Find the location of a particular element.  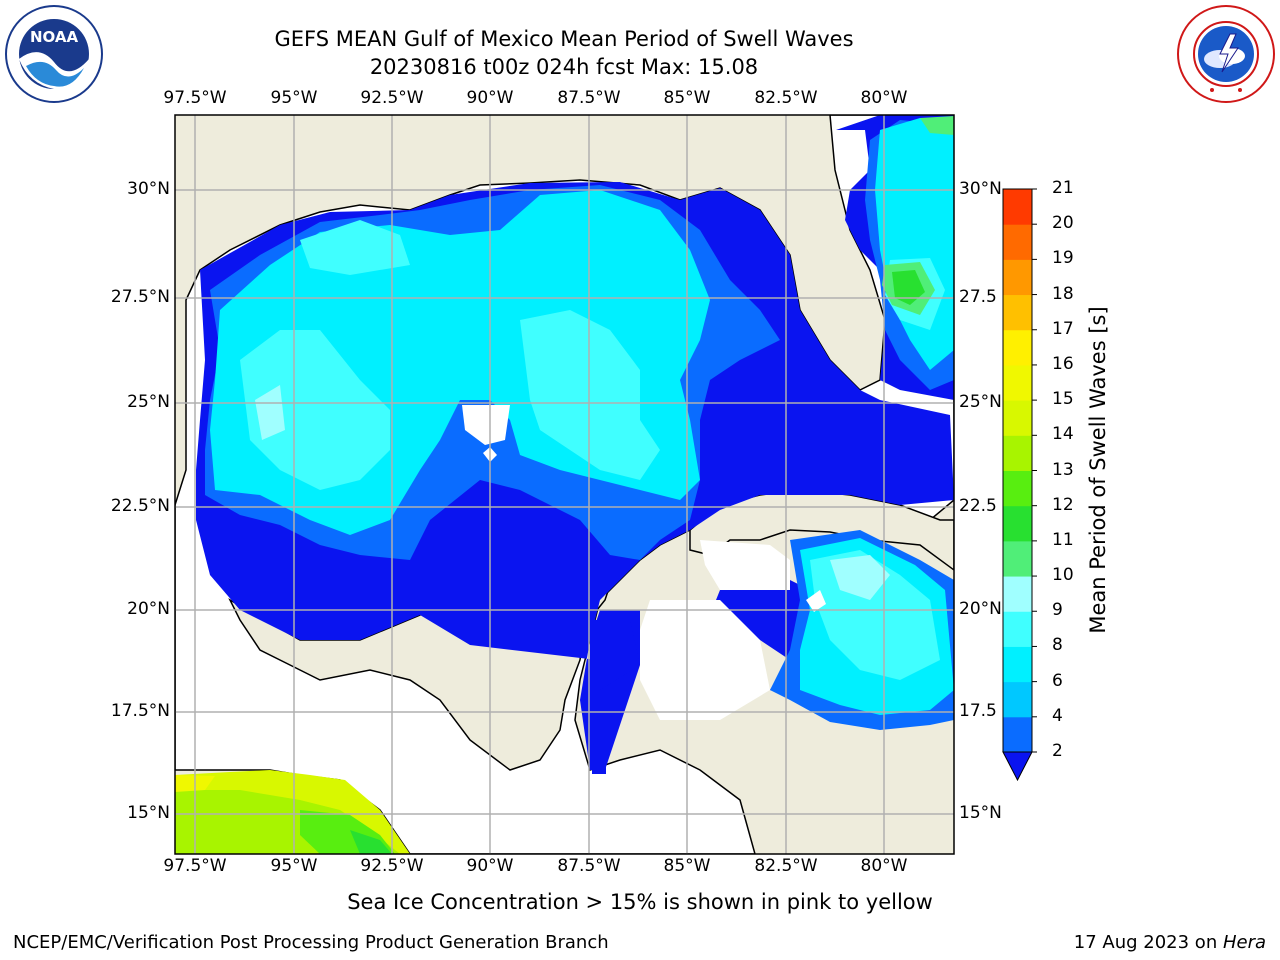

colorbar-title: Mean Period of Swell Waves [s] is located at coordinates (1098, 470).